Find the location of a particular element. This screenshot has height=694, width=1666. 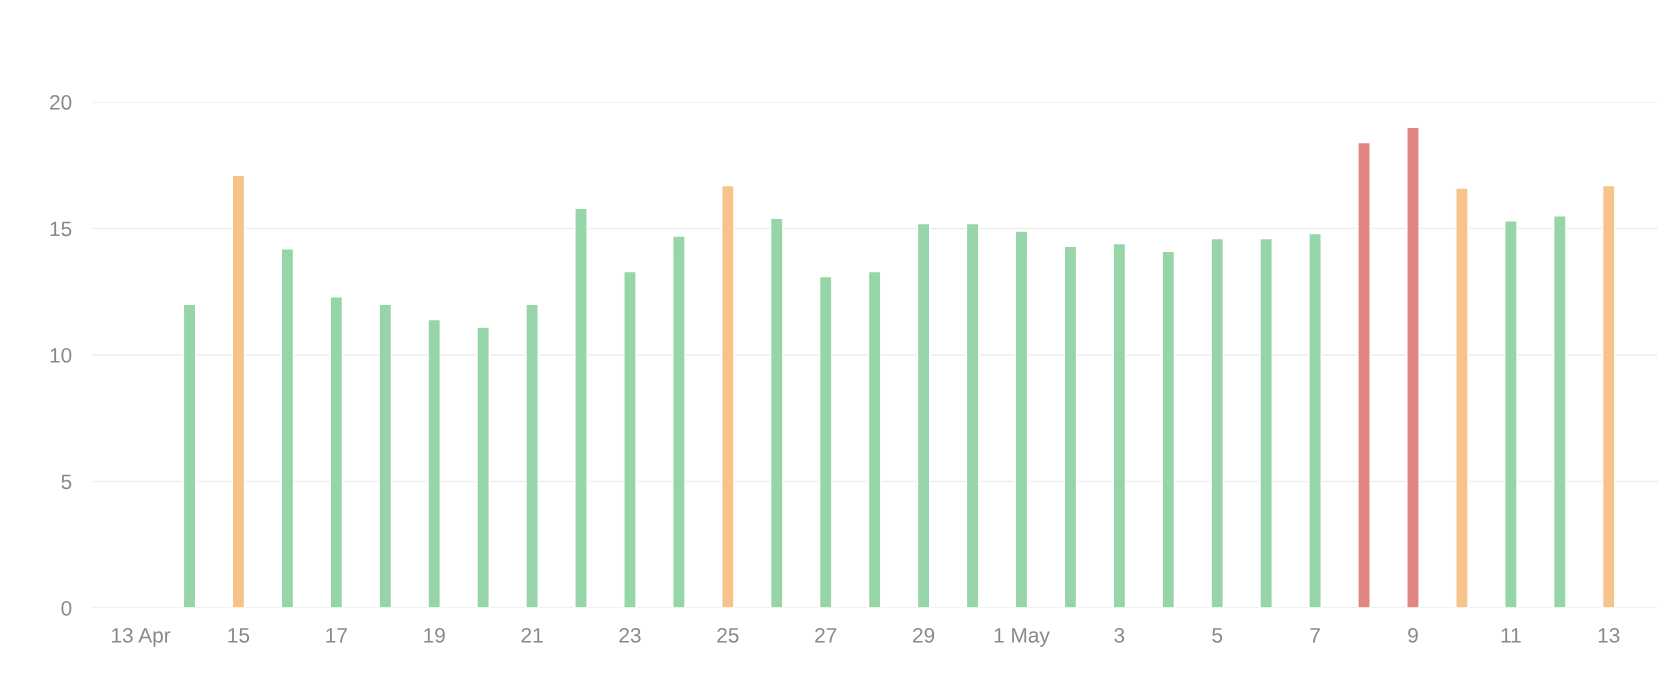

y-tick-label: 10 is located at coordinates (61, 355).